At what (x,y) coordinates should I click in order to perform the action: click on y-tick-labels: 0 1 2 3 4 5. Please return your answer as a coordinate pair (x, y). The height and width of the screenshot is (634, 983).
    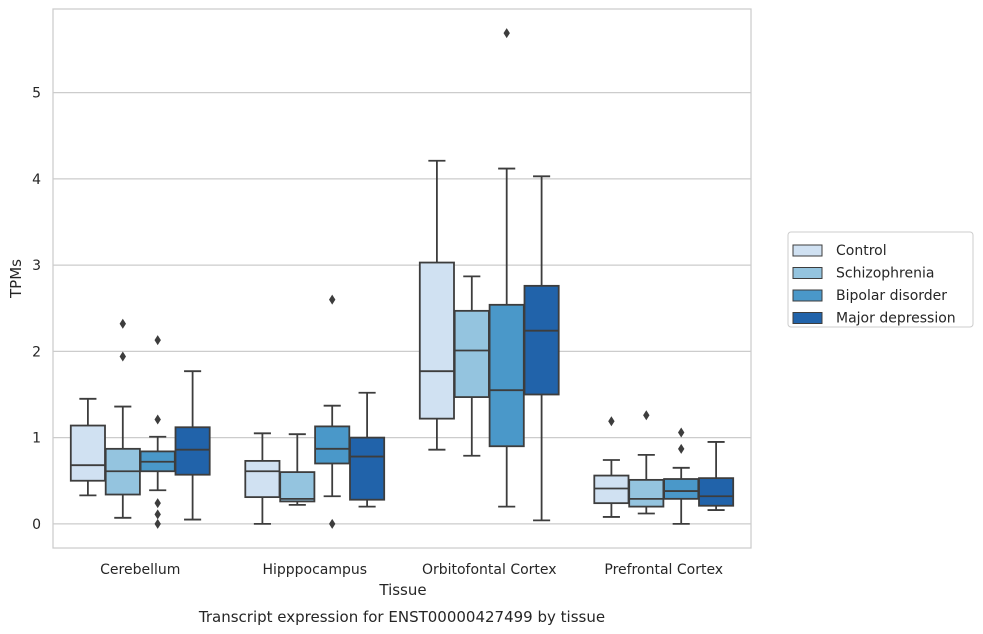
    Looking at the image, I should click on (36, 309).